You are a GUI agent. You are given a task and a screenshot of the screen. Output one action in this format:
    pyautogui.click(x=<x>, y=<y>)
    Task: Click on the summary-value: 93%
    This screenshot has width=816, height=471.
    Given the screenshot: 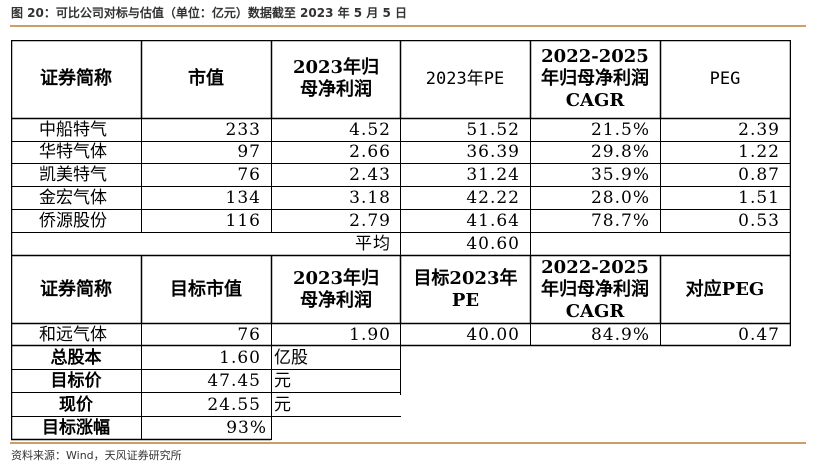 What is the action you would take?
    pyautogui.click(x=246, y=428)
    